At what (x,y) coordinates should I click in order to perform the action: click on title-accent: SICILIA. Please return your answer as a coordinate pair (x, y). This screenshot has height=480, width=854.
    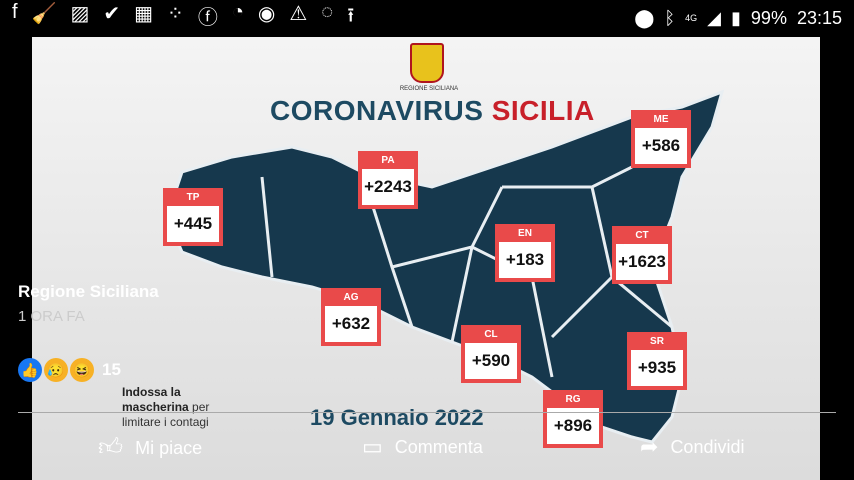
    Looking at the image, I should click on (543, 110).